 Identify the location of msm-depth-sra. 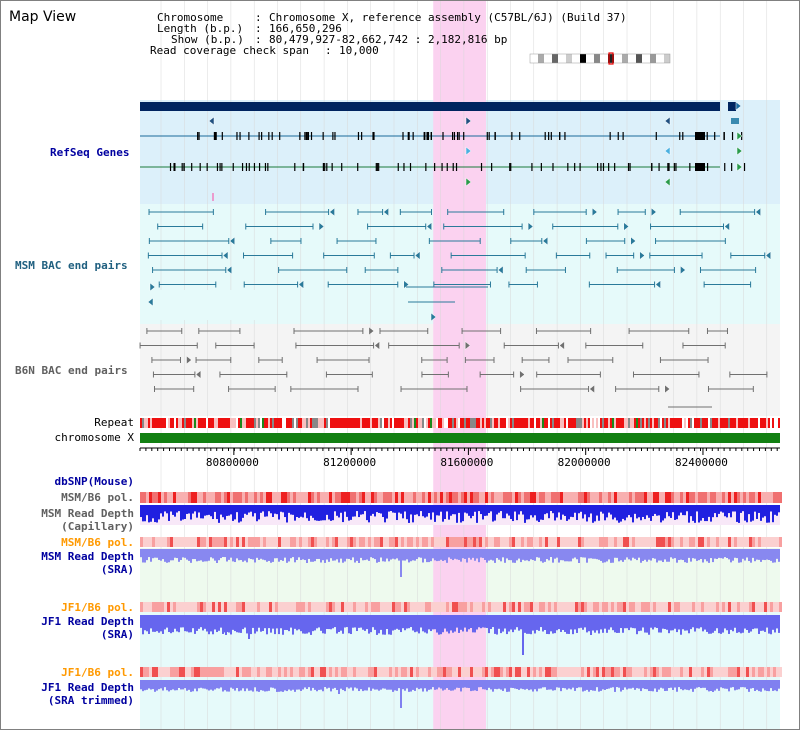
(460, 563).